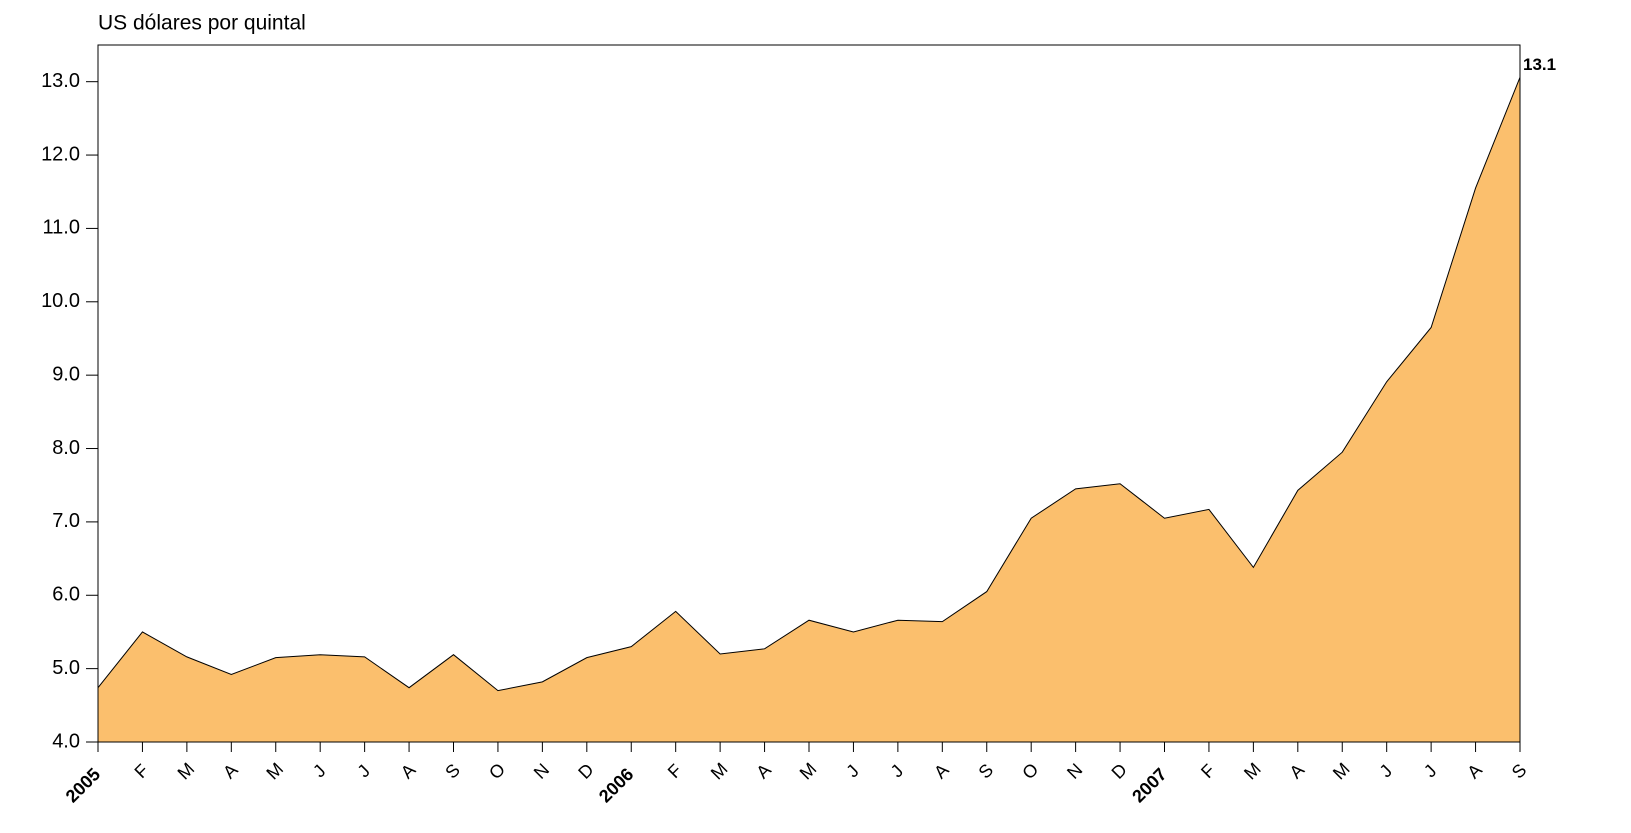  What do you see at coordinates (83, 785) in the screenshot?
I see `x-tick-label: 2005` at bounding box center [83, 785].